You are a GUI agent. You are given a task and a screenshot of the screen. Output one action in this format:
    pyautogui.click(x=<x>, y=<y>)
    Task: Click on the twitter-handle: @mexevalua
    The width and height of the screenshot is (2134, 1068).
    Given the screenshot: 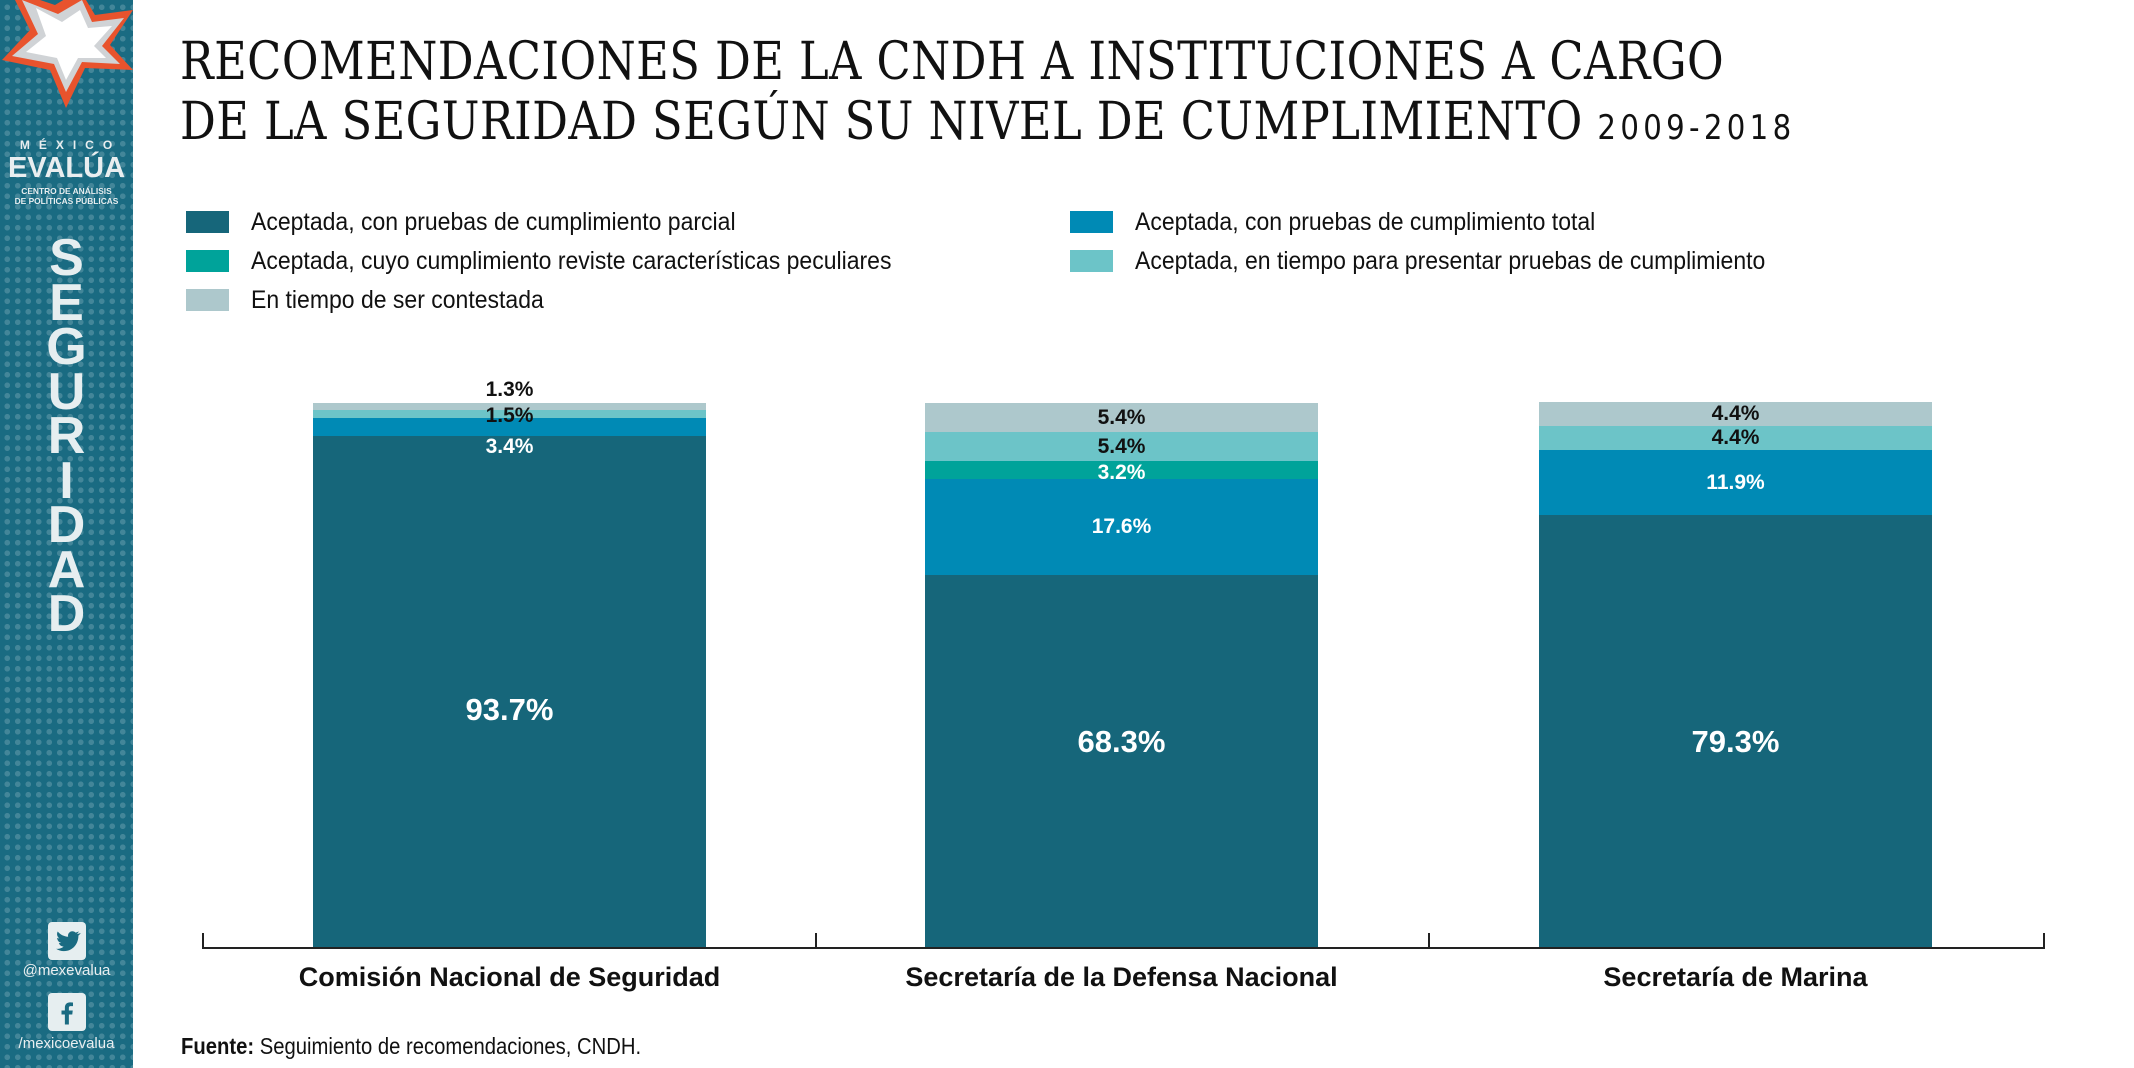 What is the action you would take?
    pyautogui.click(x=66, y=970)
    